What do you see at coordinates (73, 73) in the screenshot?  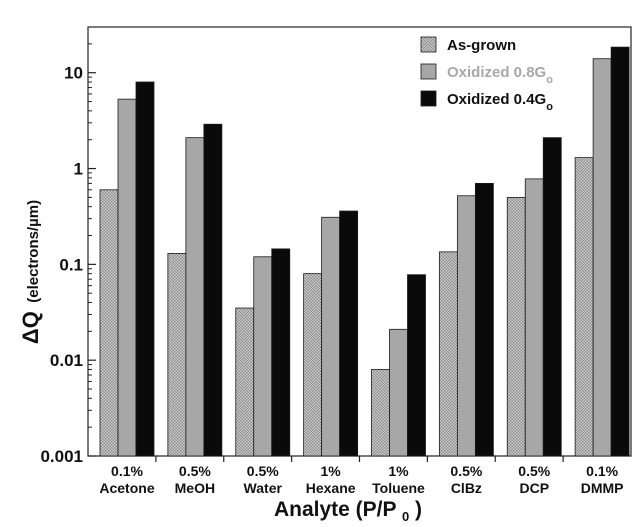 I see `y-tick-label: 10` at bounding box center [73, 73].